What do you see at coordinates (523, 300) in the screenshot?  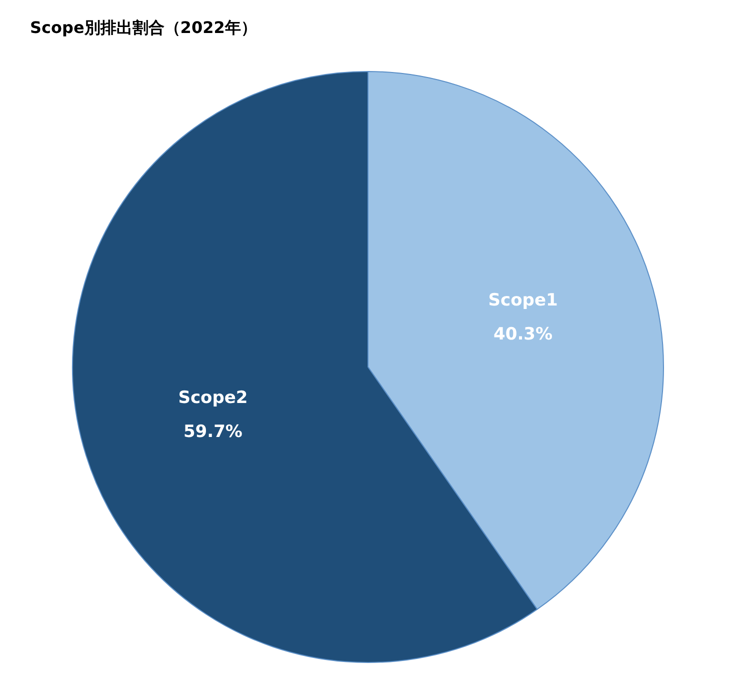 I see `slice-label: Scope1` at bounding box center [523, 300].